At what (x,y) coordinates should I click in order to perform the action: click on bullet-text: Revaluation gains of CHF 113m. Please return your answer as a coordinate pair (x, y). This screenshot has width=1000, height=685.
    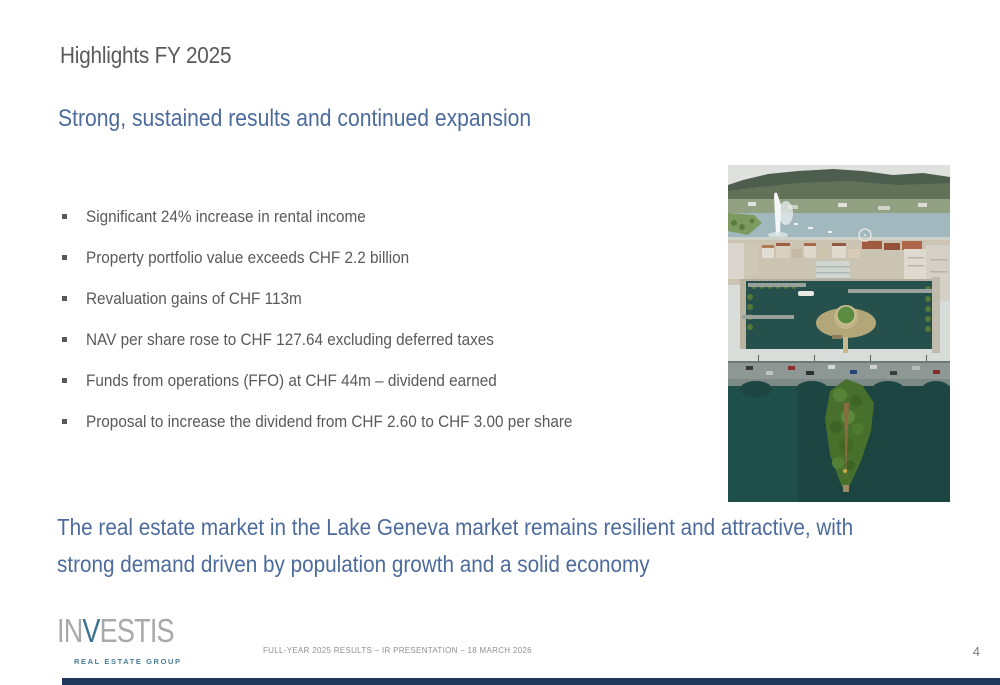
    Looking at the image, I should click on (194, 298).